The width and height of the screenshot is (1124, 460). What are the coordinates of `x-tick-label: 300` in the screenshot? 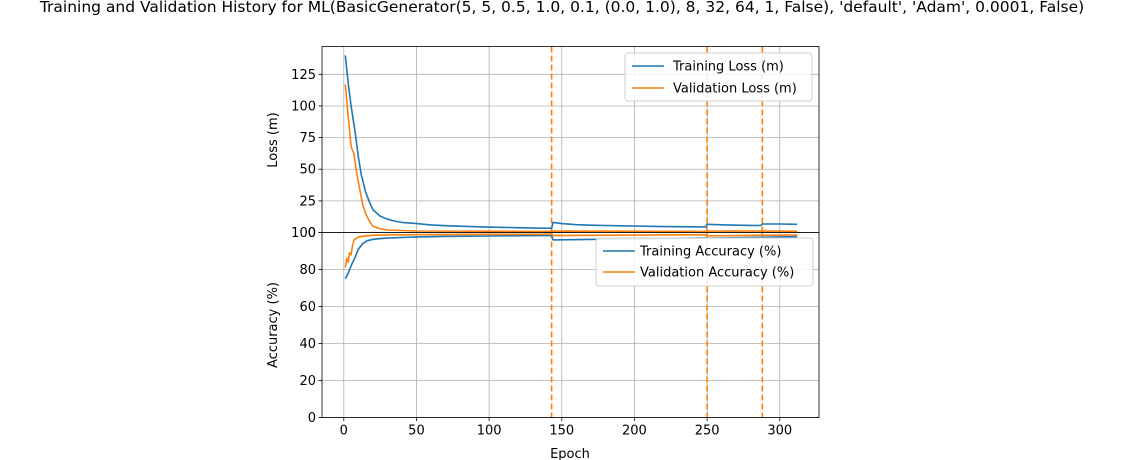 It's located at (779, 431).